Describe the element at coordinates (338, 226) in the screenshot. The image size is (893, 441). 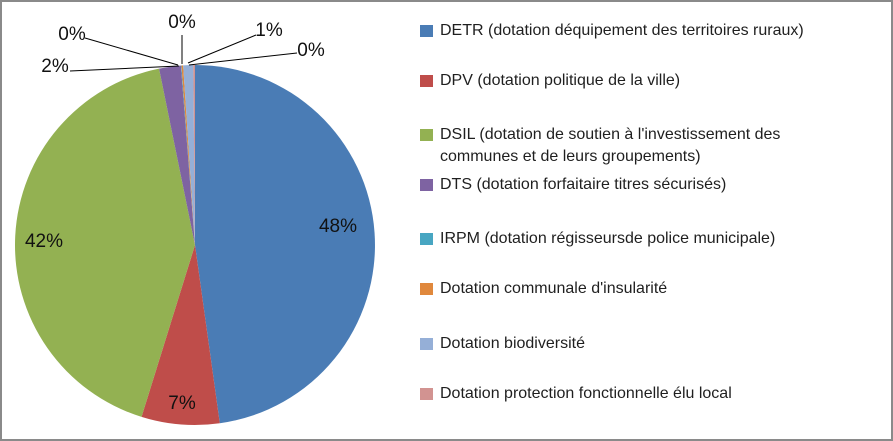
I see `data-label-0: 48%` at that location.